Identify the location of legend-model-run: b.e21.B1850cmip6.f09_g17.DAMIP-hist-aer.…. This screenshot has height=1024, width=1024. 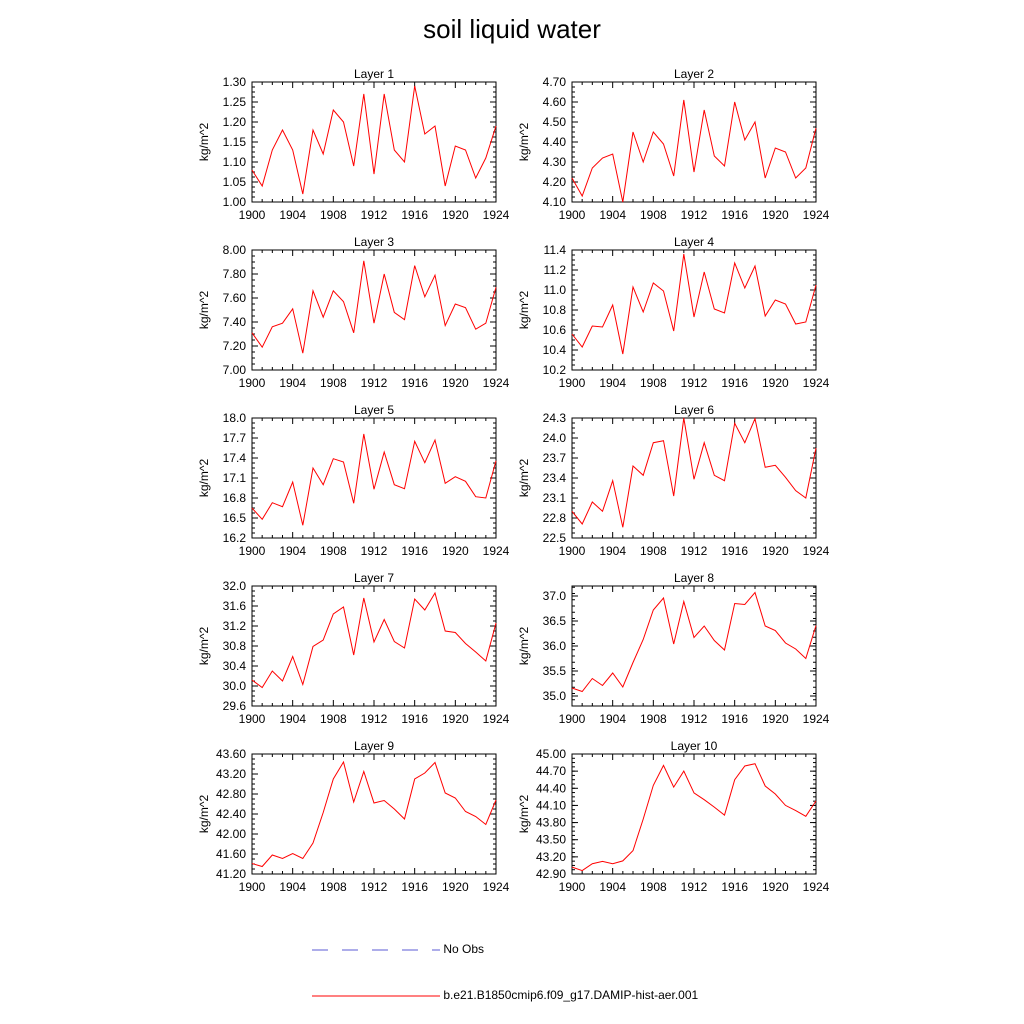
(505, 995).